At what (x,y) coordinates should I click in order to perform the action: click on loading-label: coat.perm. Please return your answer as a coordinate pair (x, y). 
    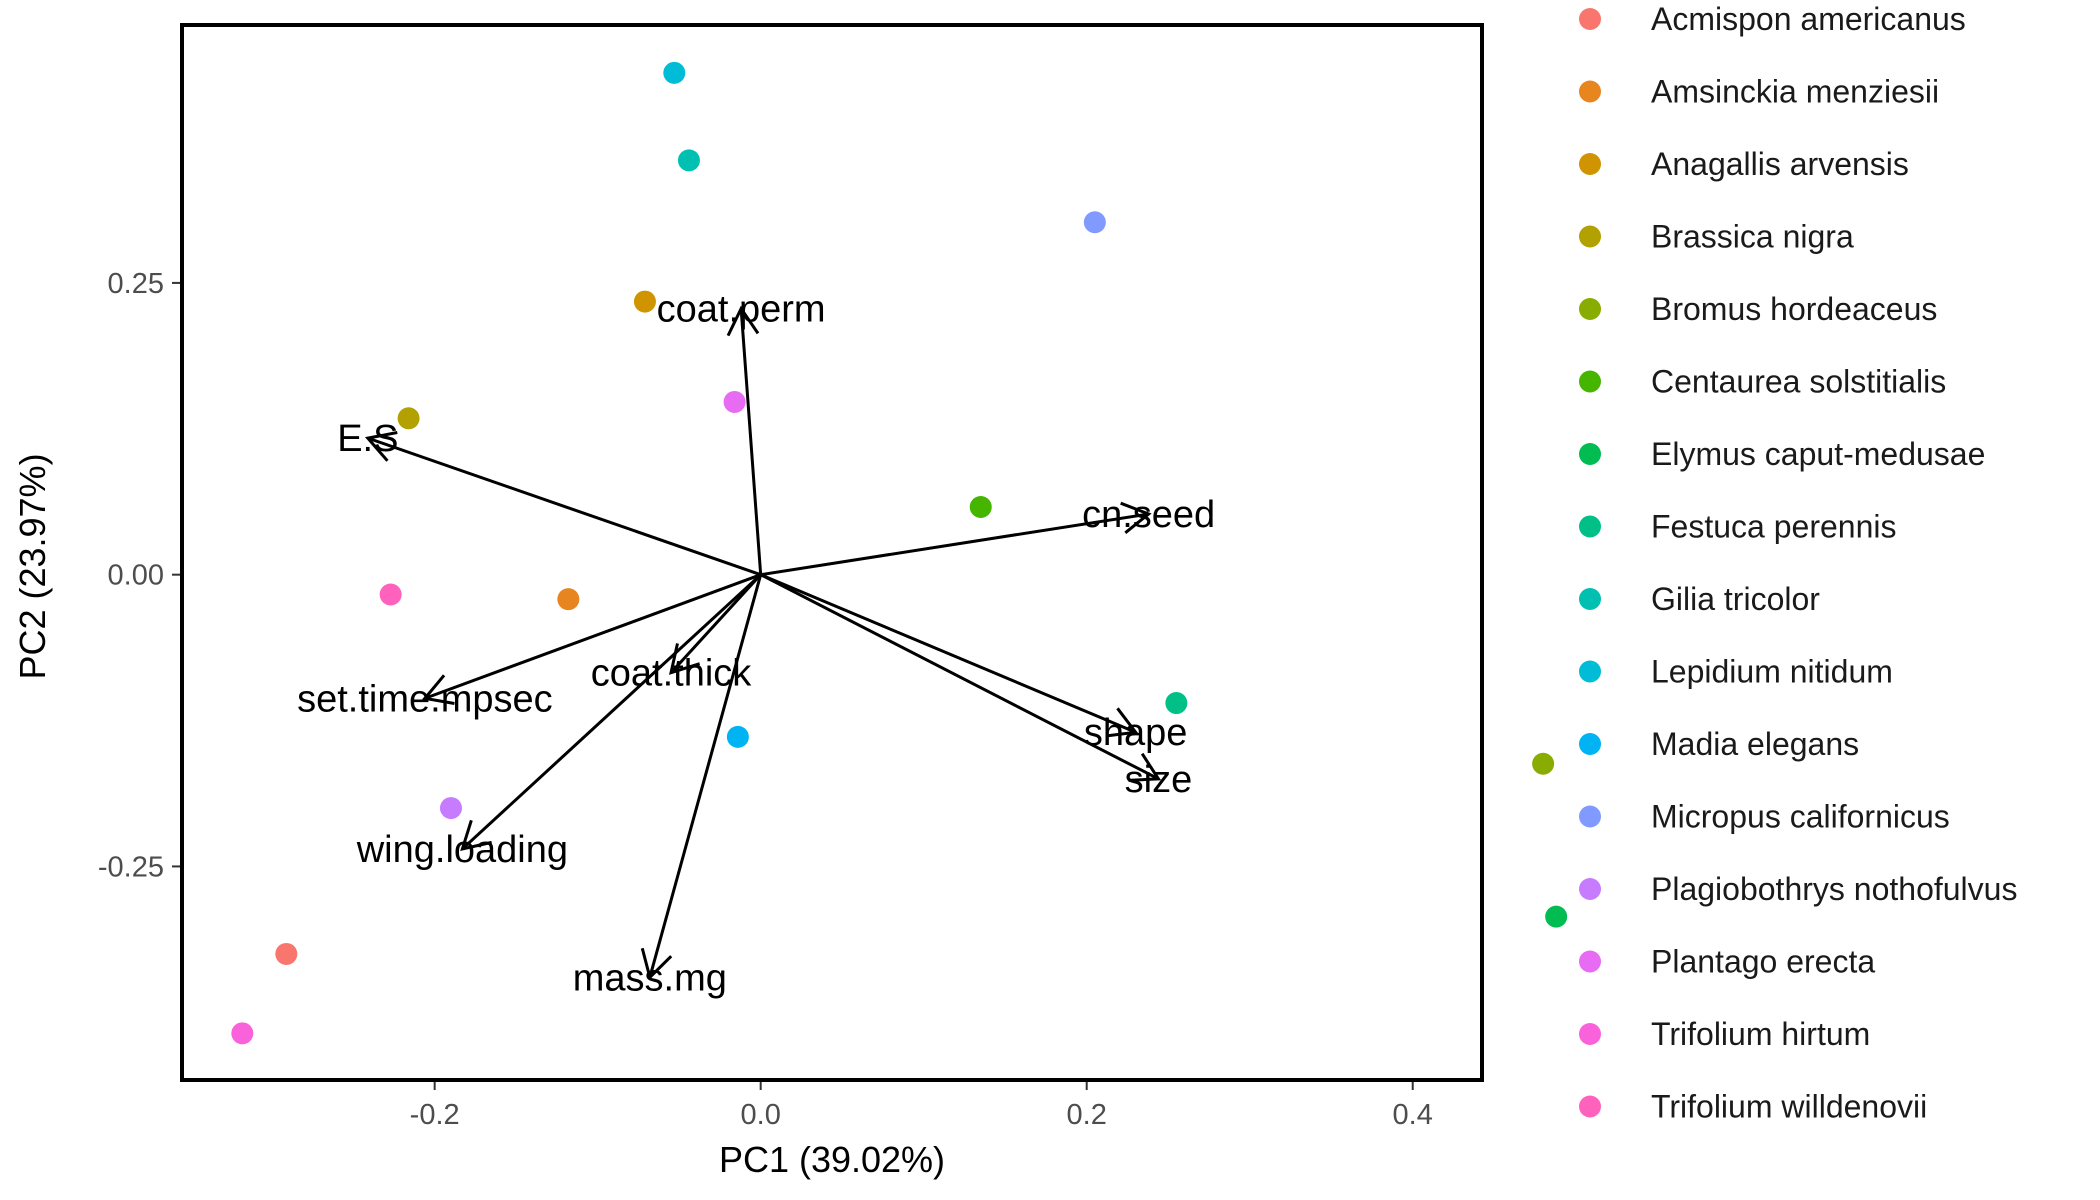
    Looking at the image, I should click on (741, 310).